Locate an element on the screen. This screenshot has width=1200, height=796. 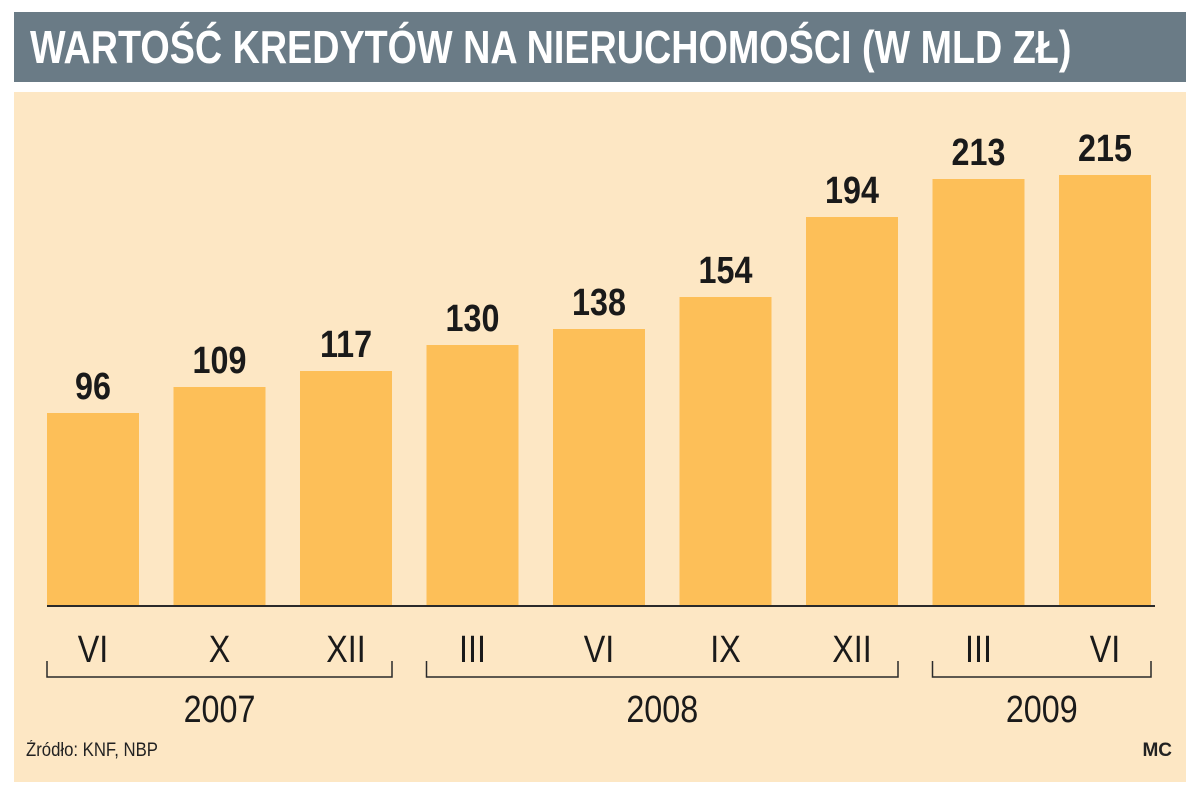
year-label-1: 2008 is located at coordinates (662, 710).